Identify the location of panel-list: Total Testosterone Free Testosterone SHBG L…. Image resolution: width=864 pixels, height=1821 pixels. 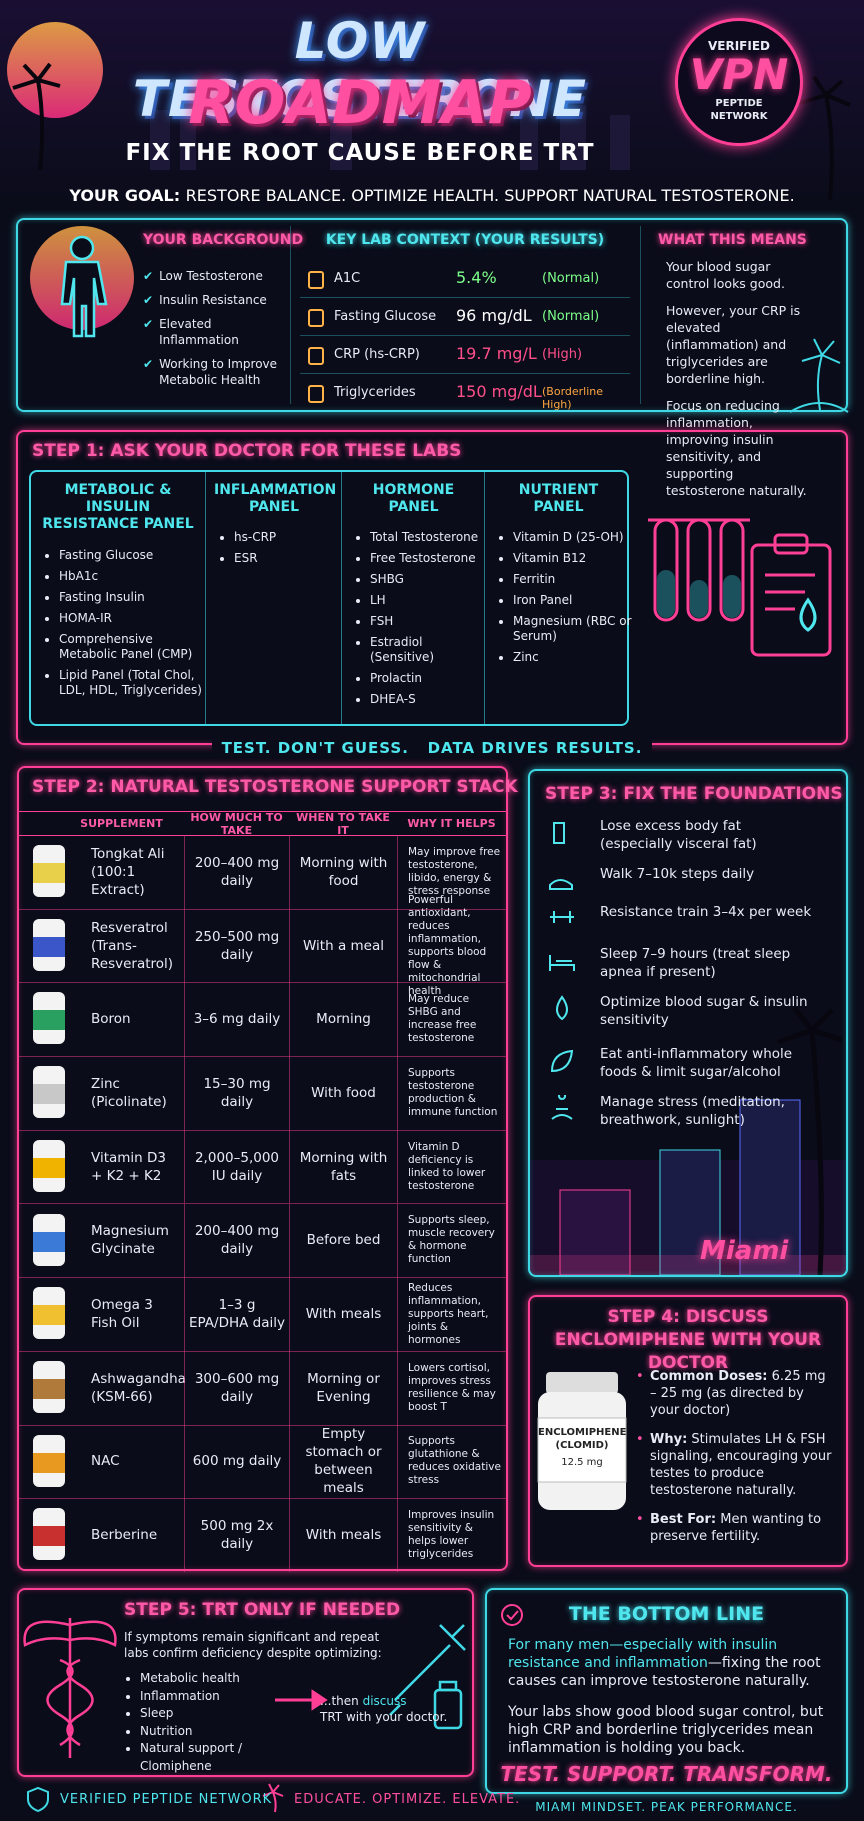
(413, 618).